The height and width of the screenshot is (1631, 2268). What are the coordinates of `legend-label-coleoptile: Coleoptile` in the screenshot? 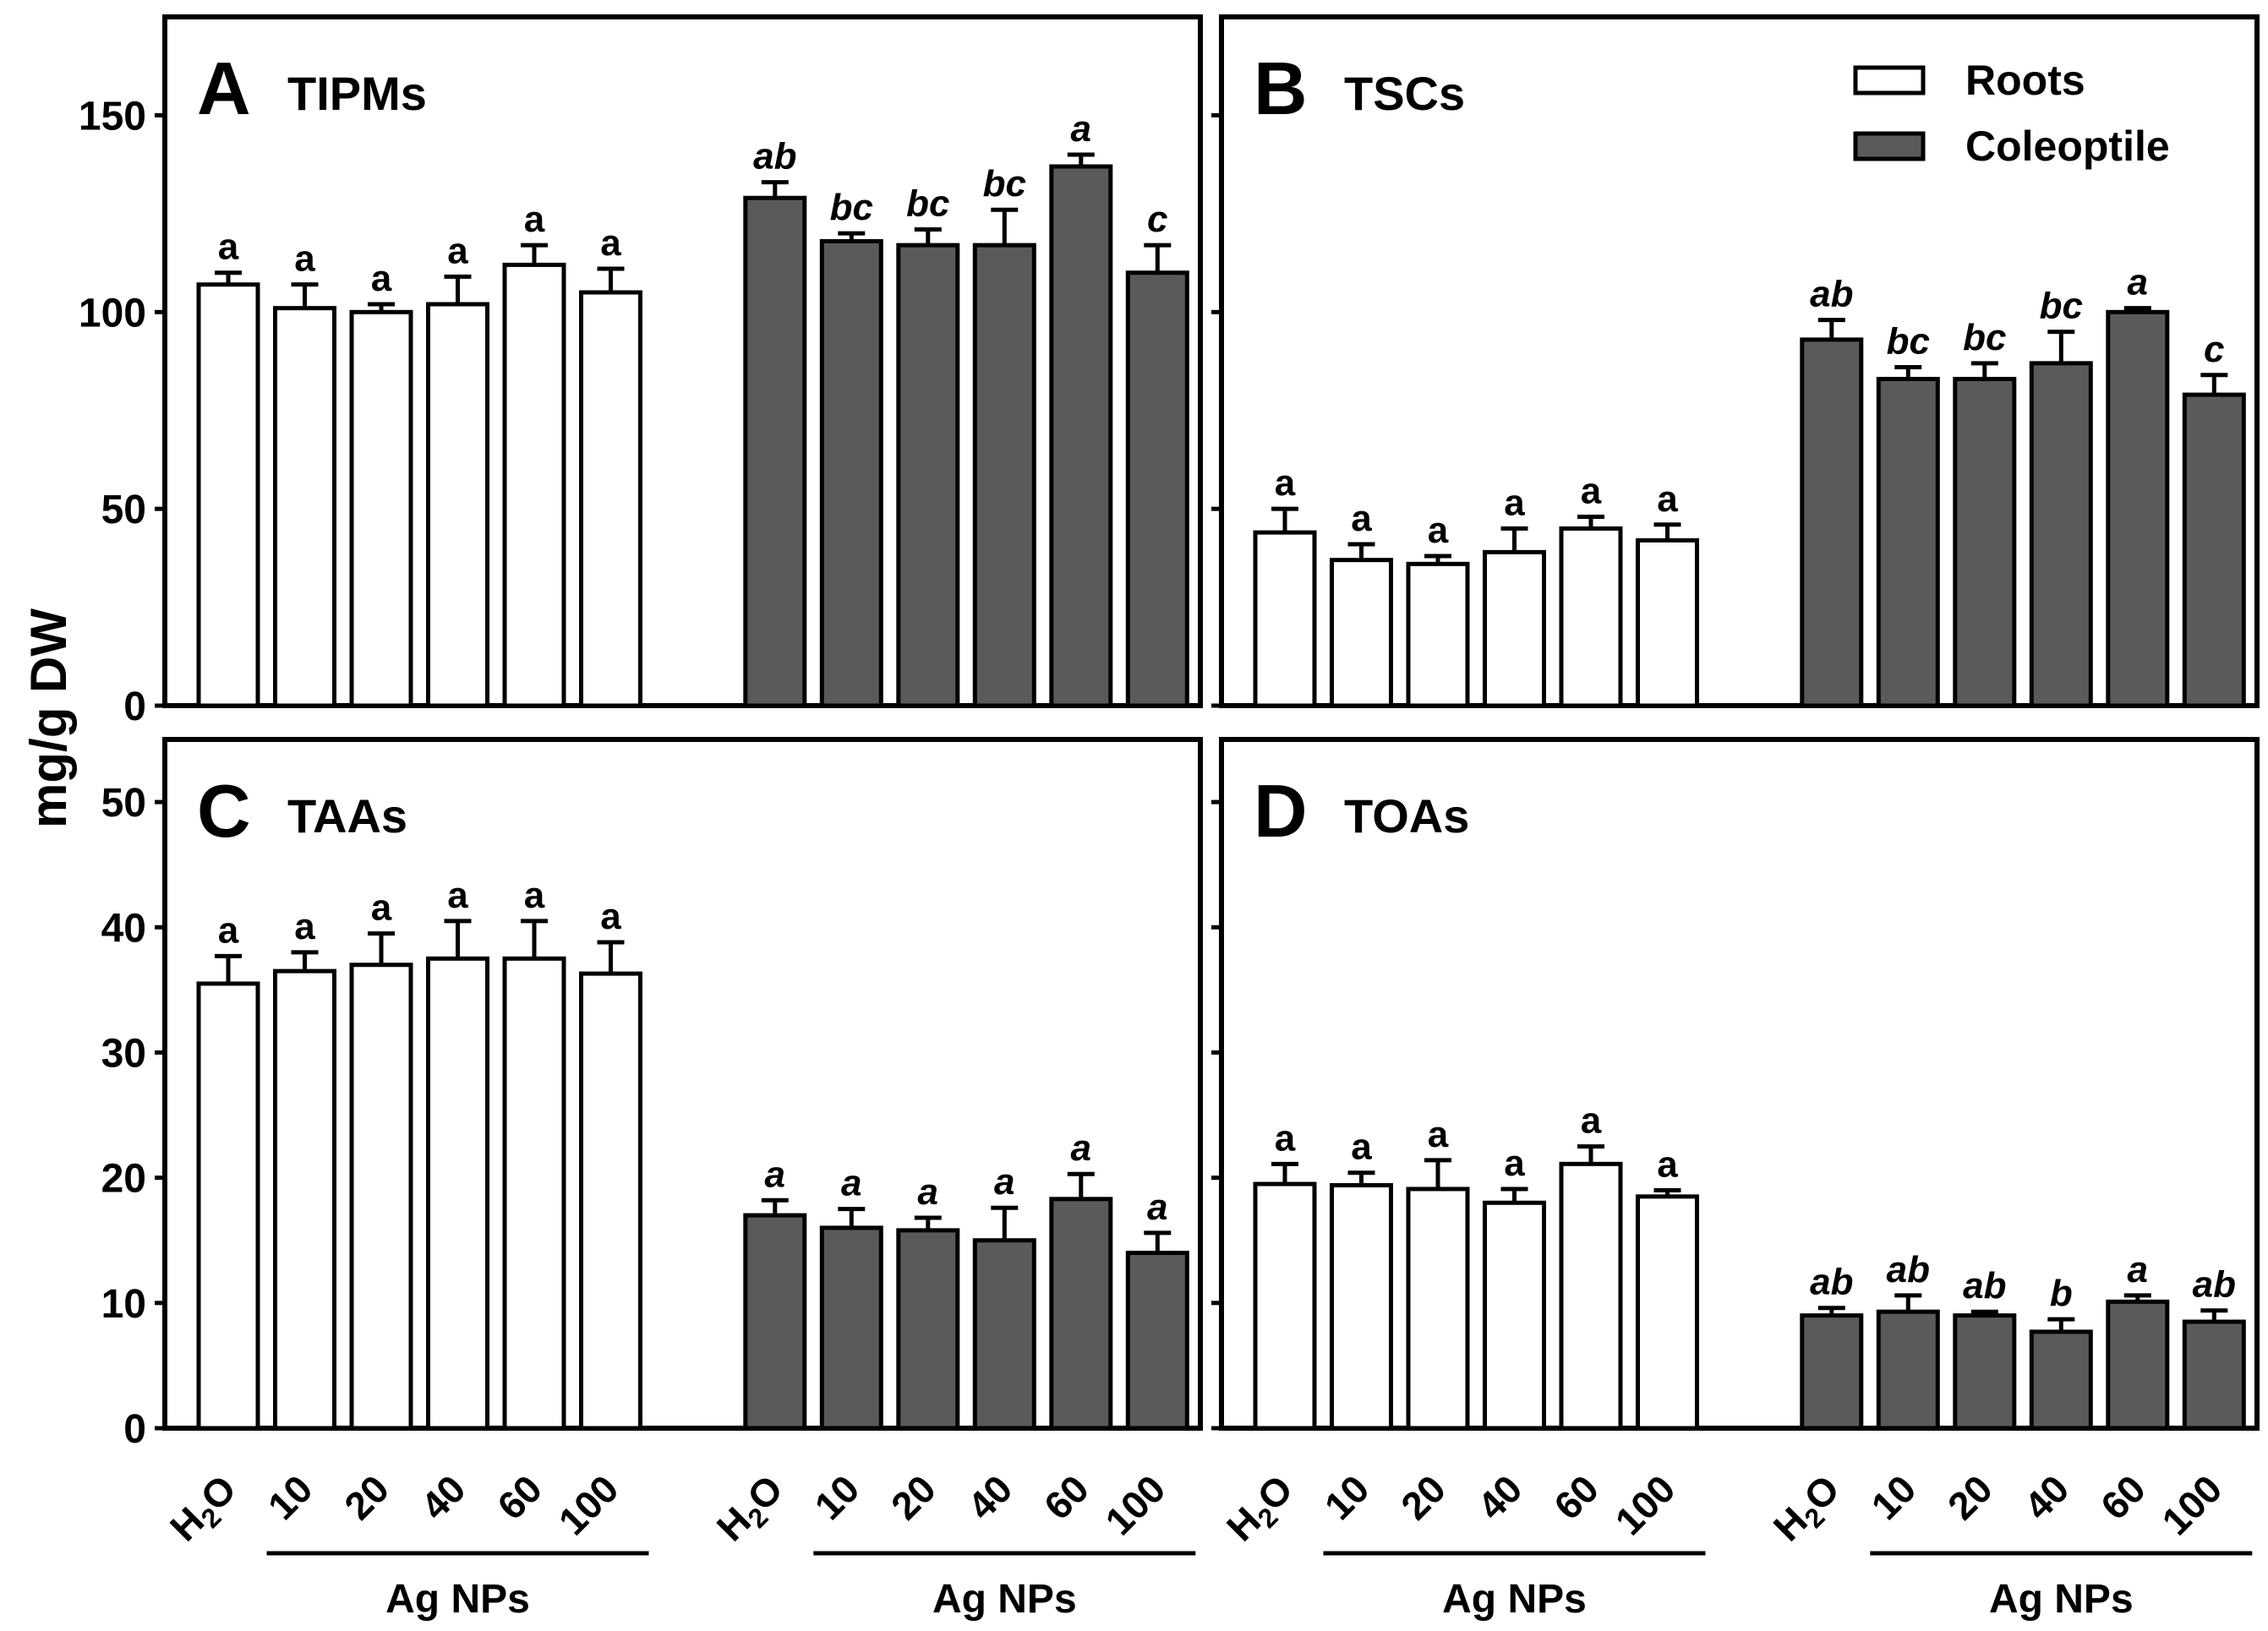 It's located at (2067, 146).